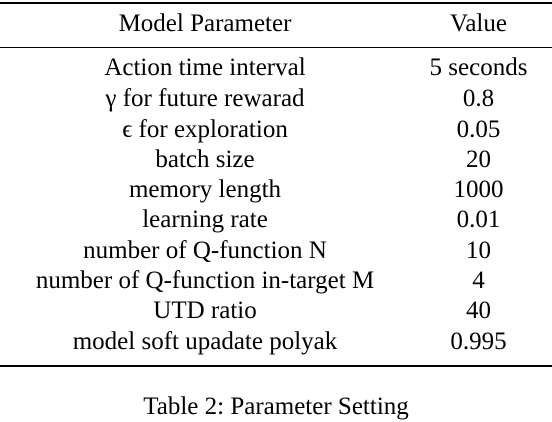 The image size is (552, 422). I want to click on header-value: Value, so click(478, 23).